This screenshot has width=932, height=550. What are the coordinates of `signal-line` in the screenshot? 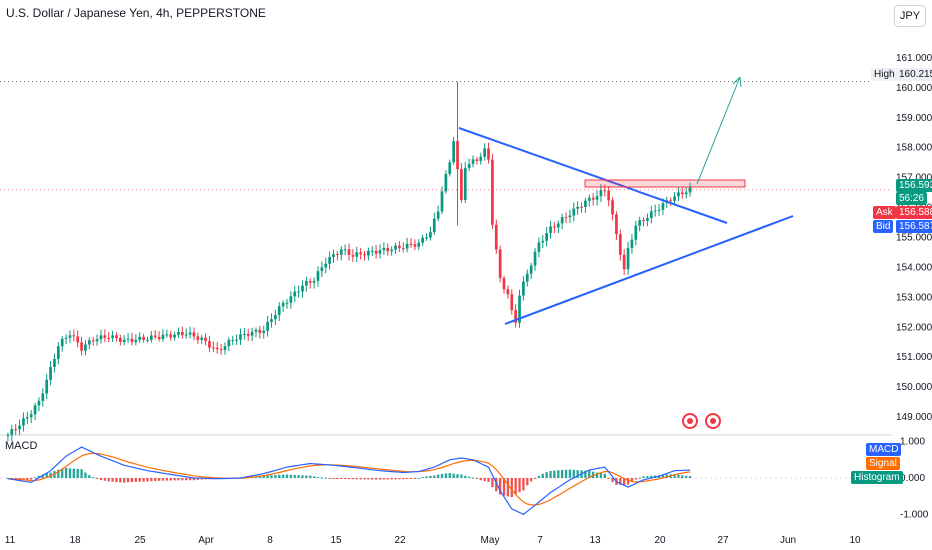 It's located at (349, 479).